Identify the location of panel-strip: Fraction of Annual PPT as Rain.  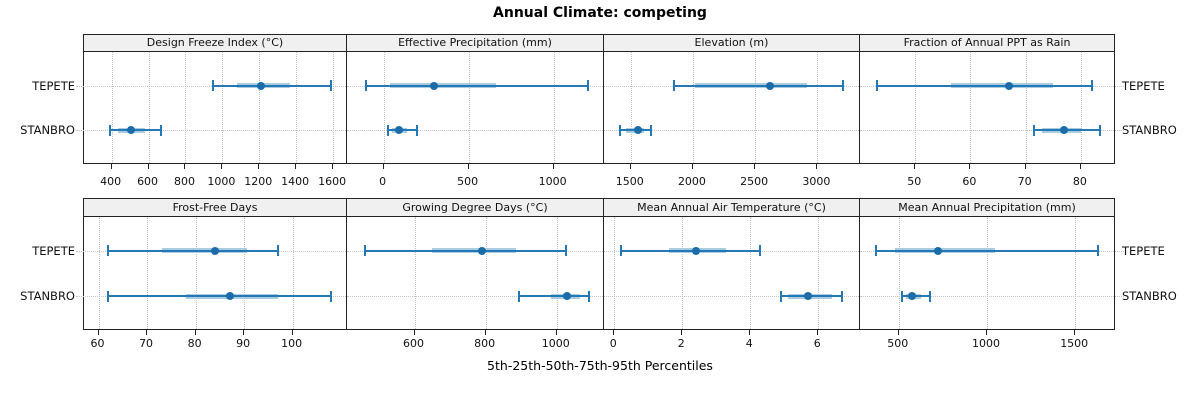
(987, 42).